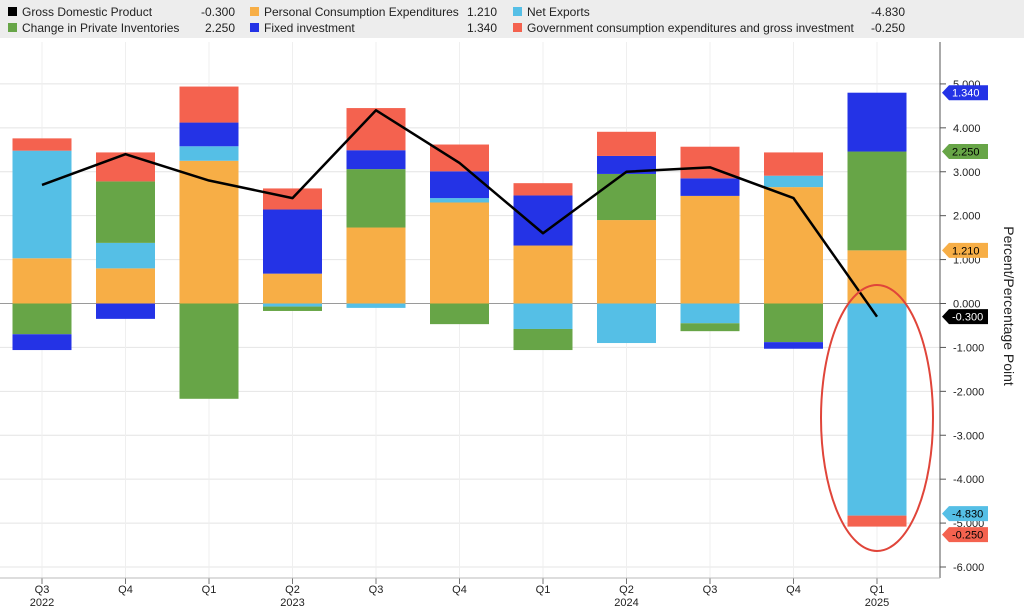 The image size is (1024, 613). I want to click on axis-tag-label: 1.340, so click(966, 94).